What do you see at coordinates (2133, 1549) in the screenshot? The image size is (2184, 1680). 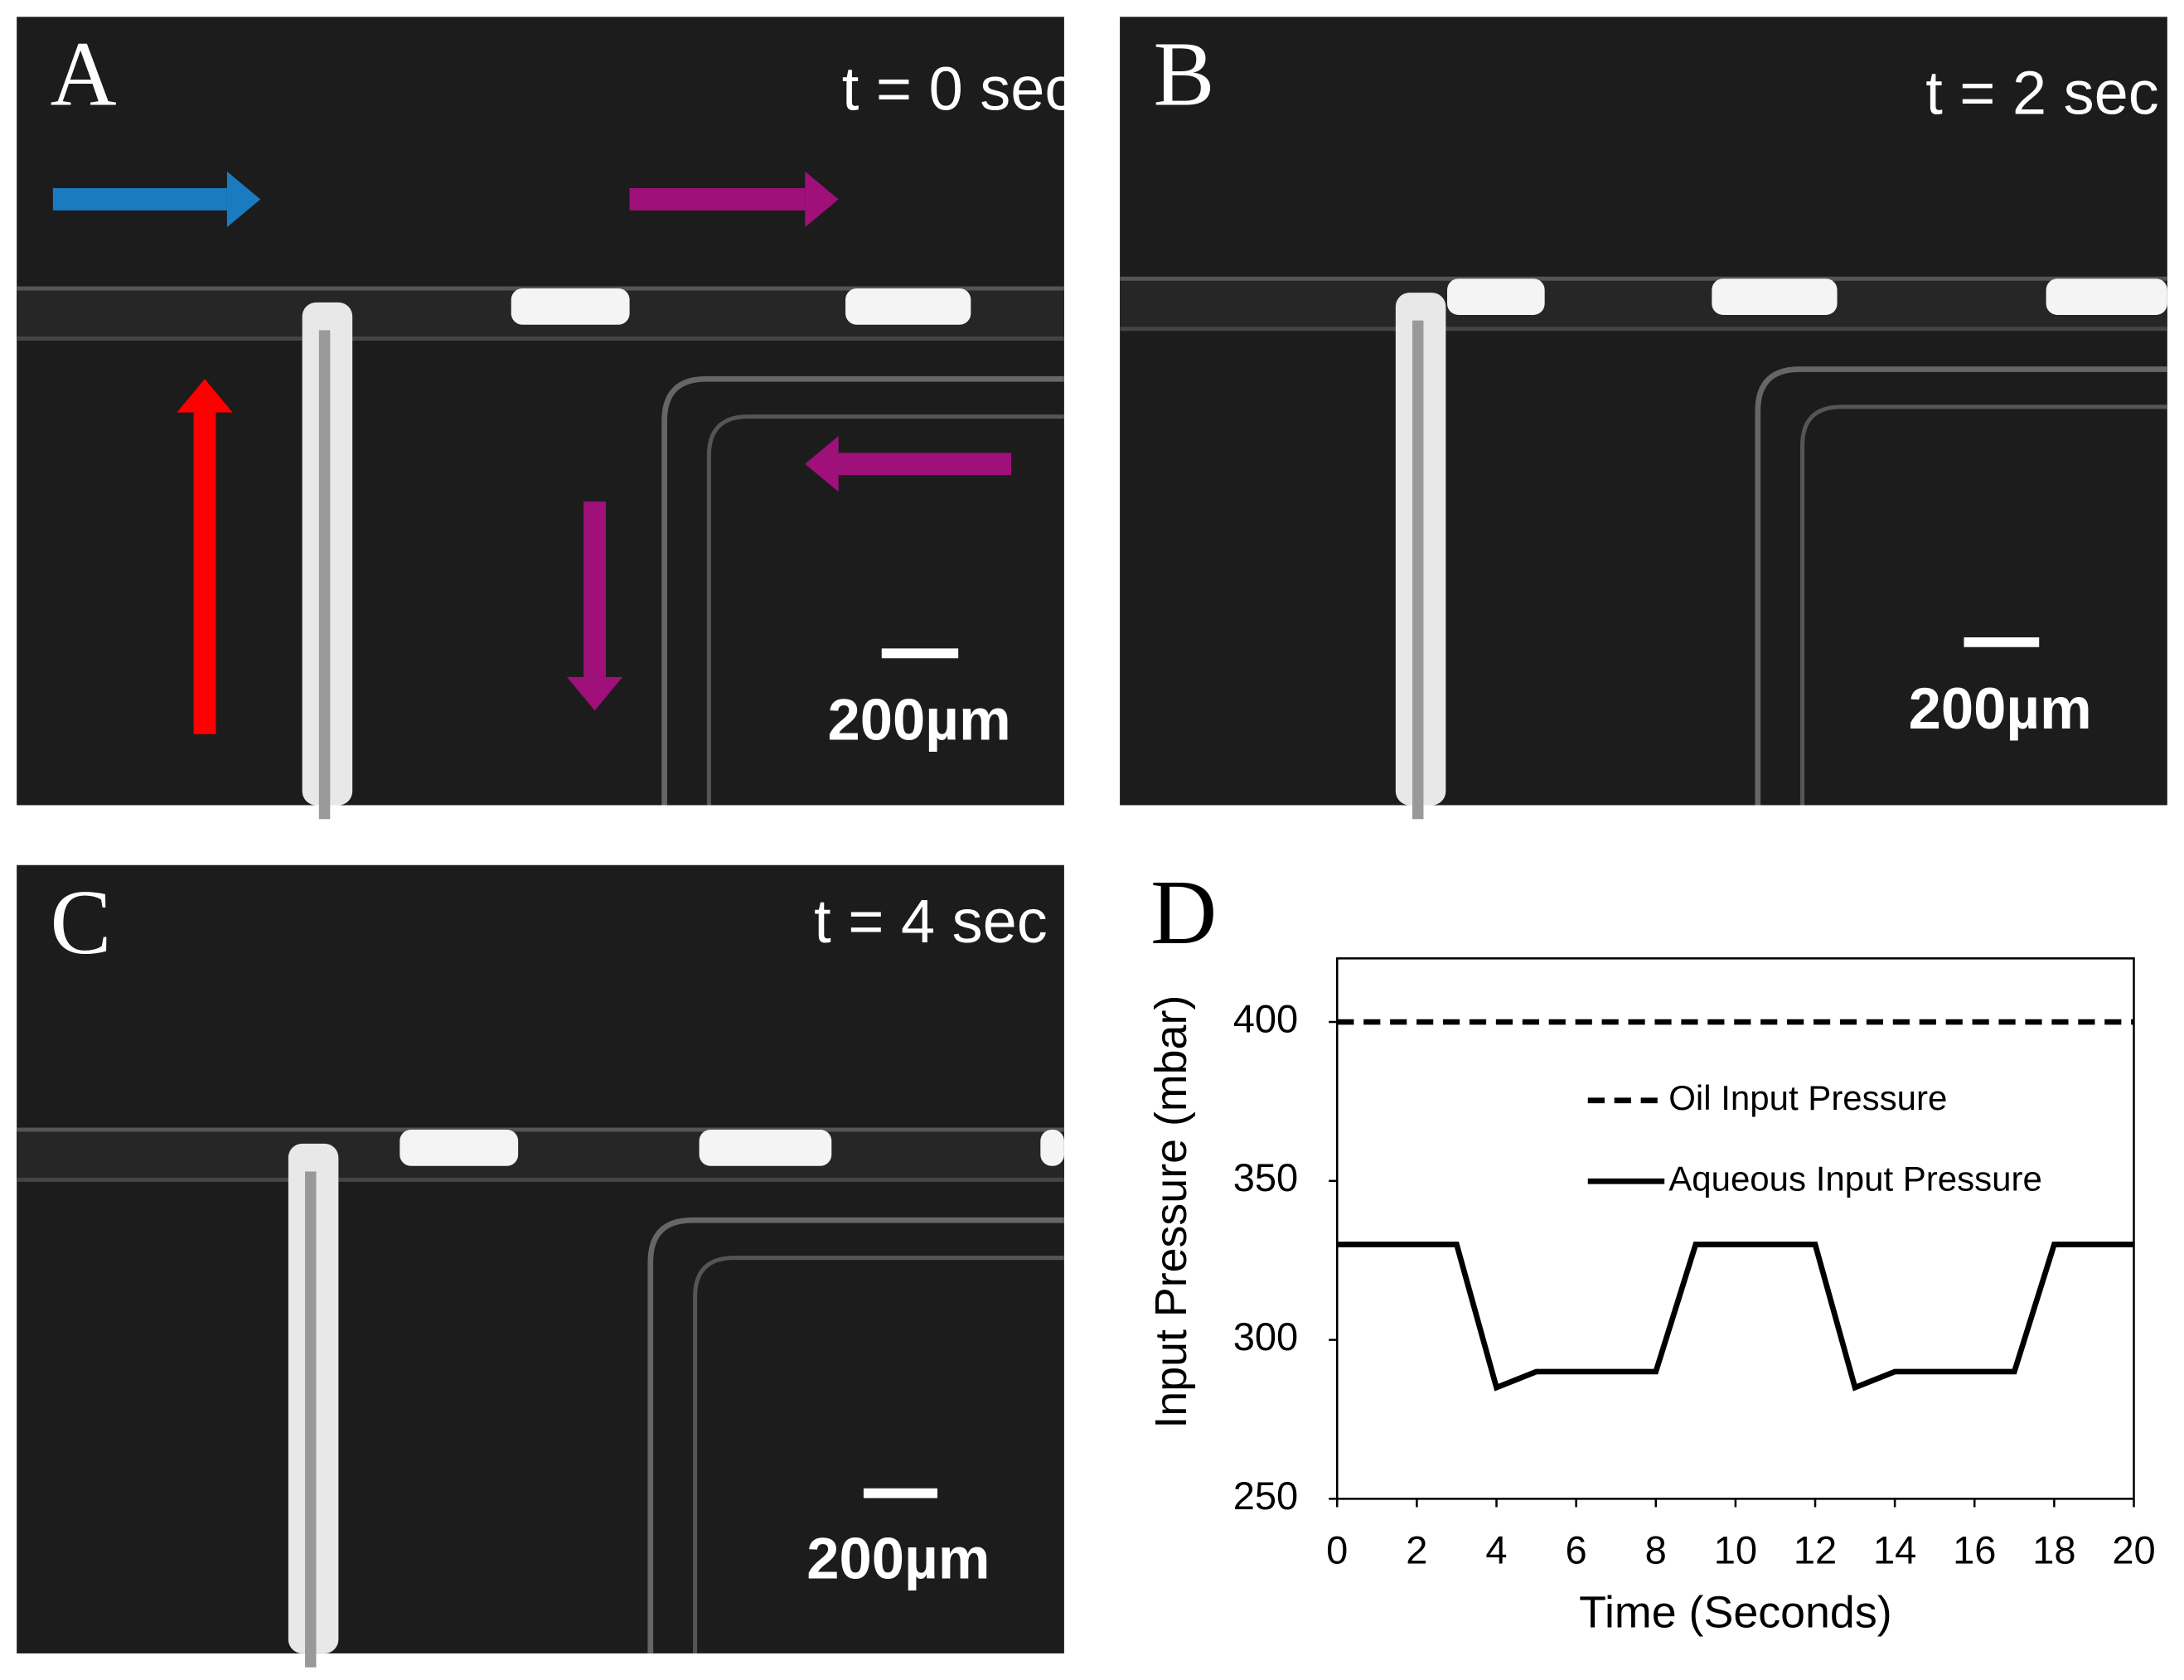 I see `x-tick-label: 20` at bounding box center [2133, 1549].